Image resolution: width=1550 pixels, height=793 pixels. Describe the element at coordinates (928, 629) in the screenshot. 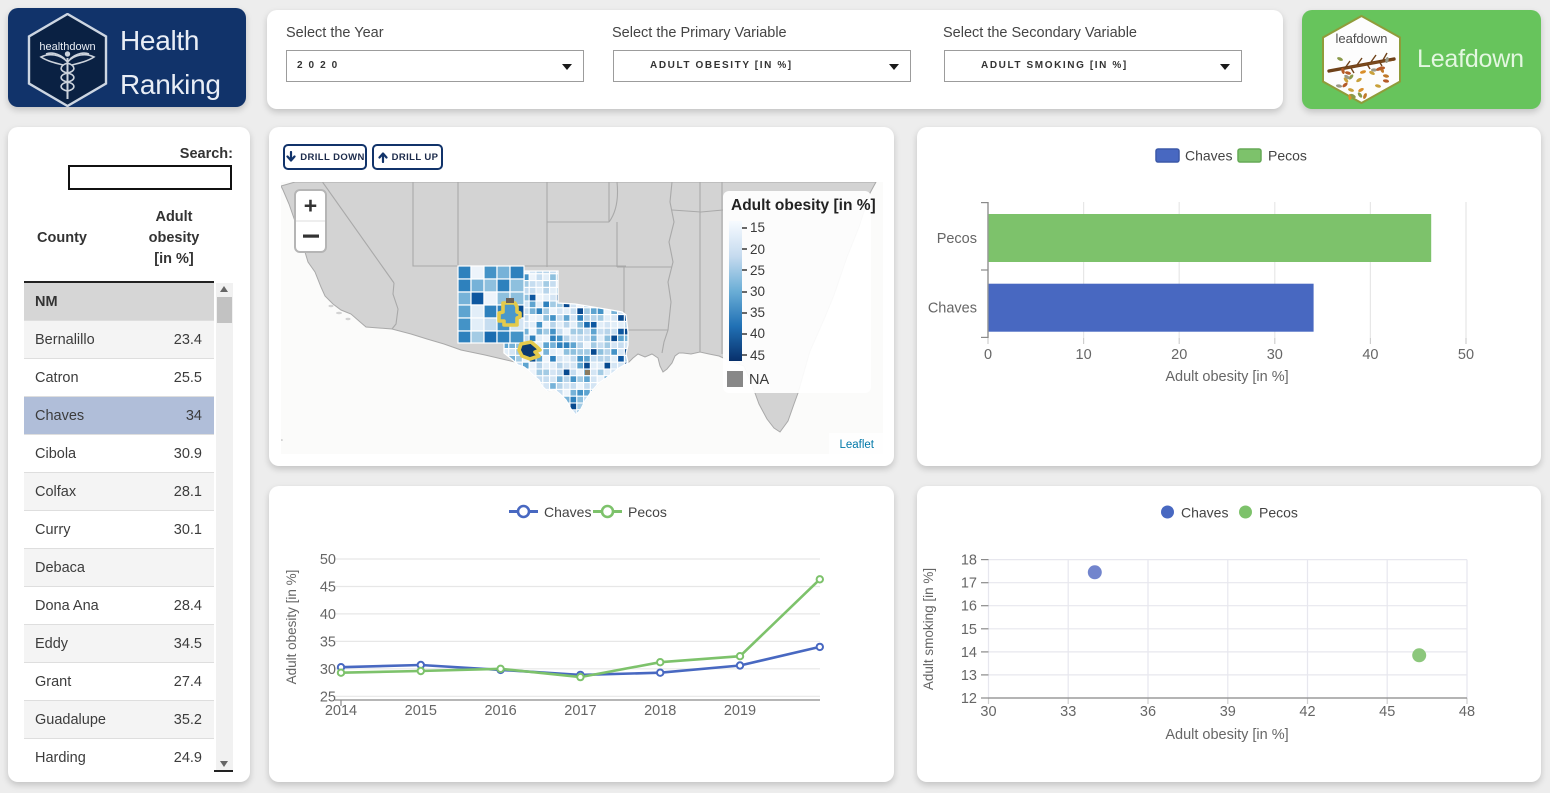

I see `svg-text: Adult smoking [in %]` at that location.